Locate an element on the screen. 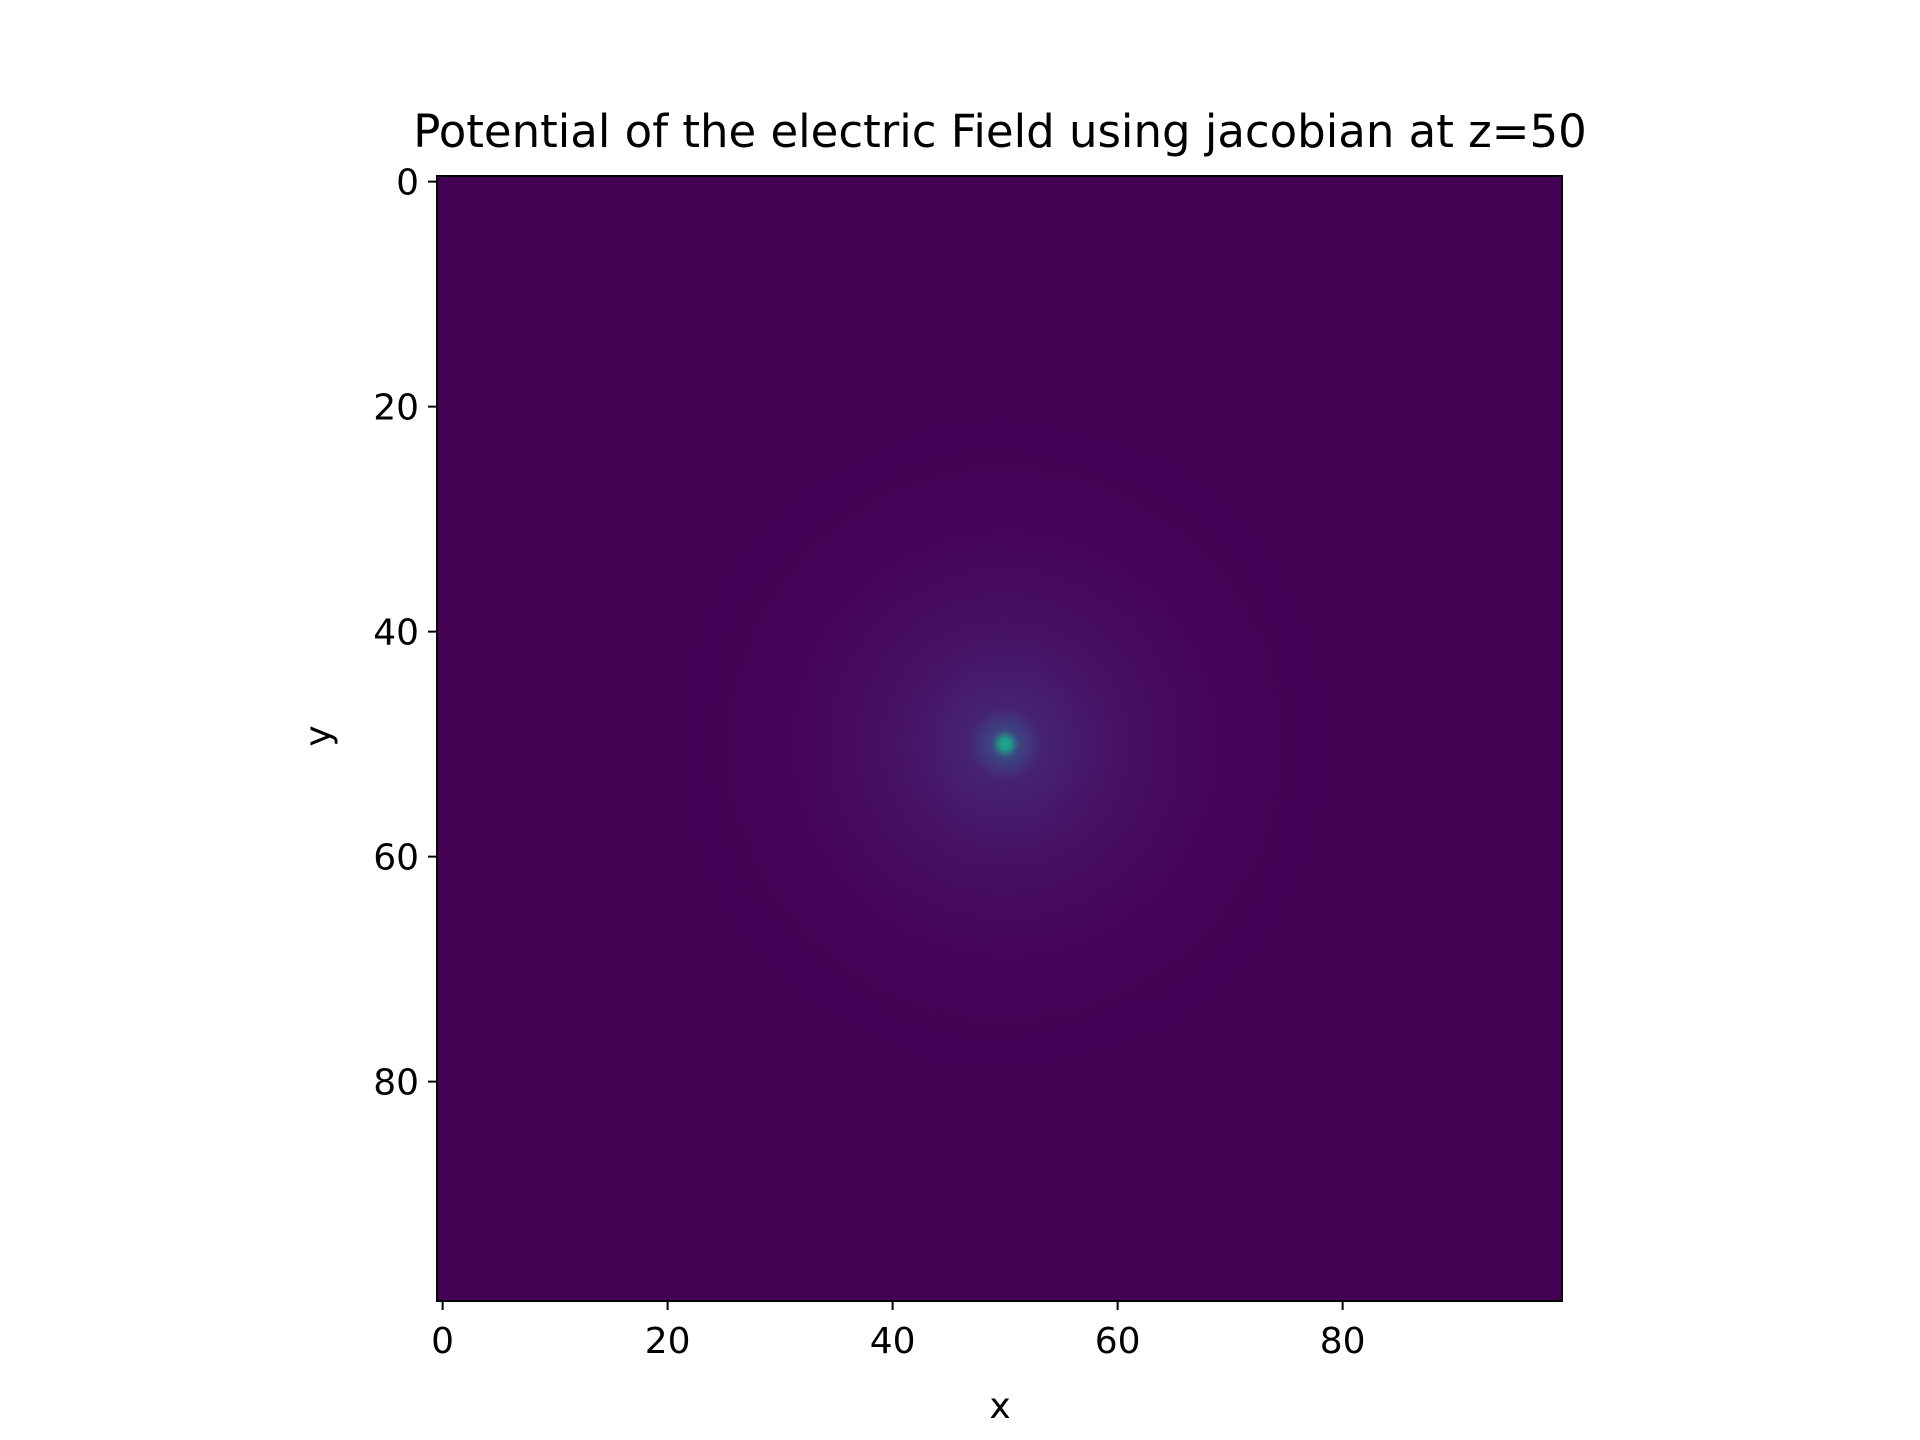 The width and height of the screenshot is (1920, 1440). x-tick-label: 0 is located at coordinates (442, 1341).